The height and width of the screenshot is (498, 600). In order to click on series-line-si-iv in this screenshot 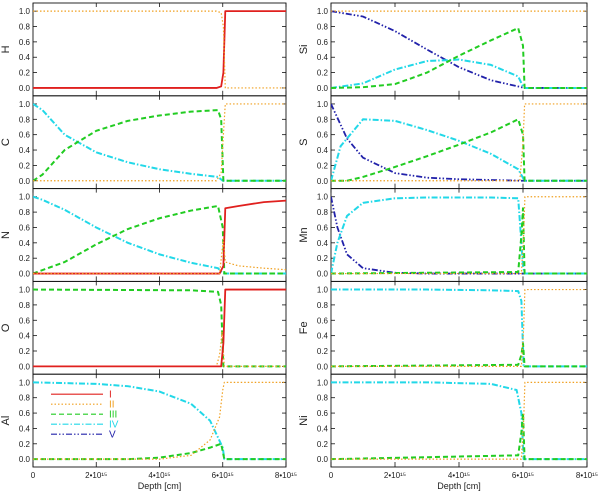, I will do `click(459, 73)`.